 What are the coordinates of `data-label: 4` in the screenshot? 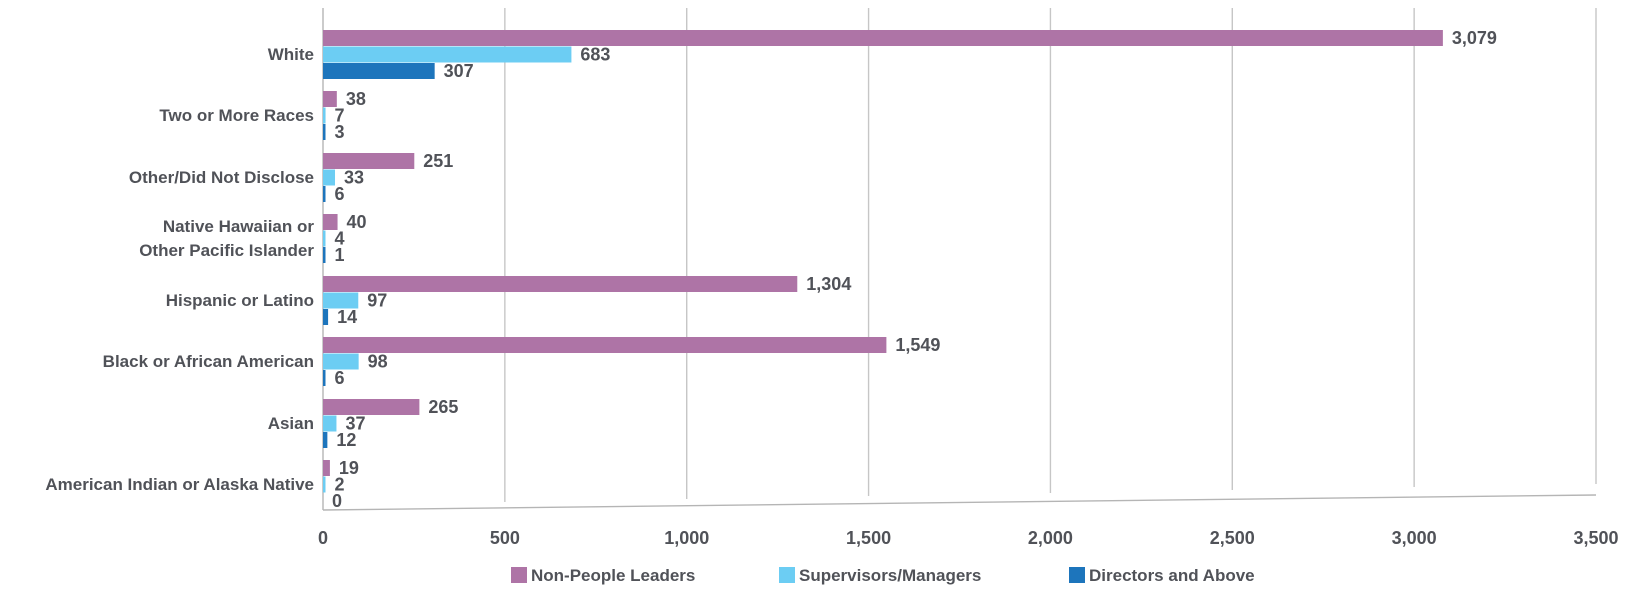 It's located at (340, 239).